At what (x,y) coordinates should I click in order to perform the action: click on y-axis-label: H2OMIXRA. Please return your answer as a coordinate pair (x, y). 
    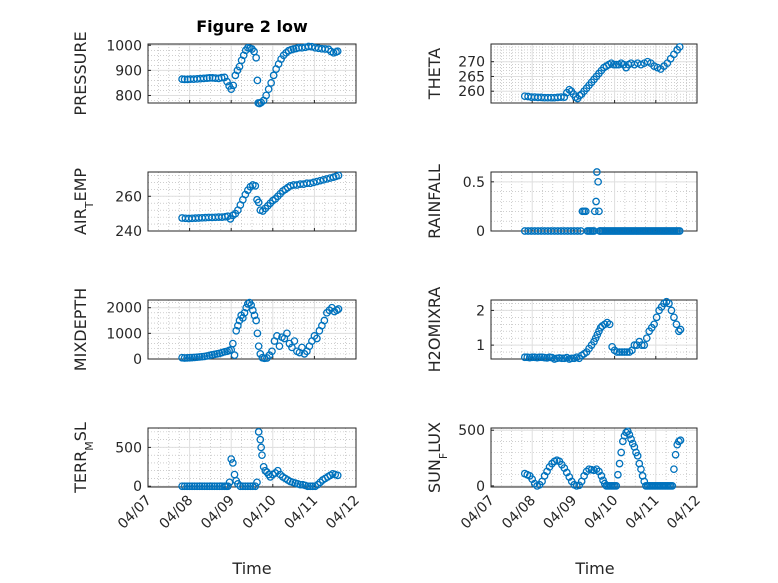
    Looking at the image, I should click on (434, 330).